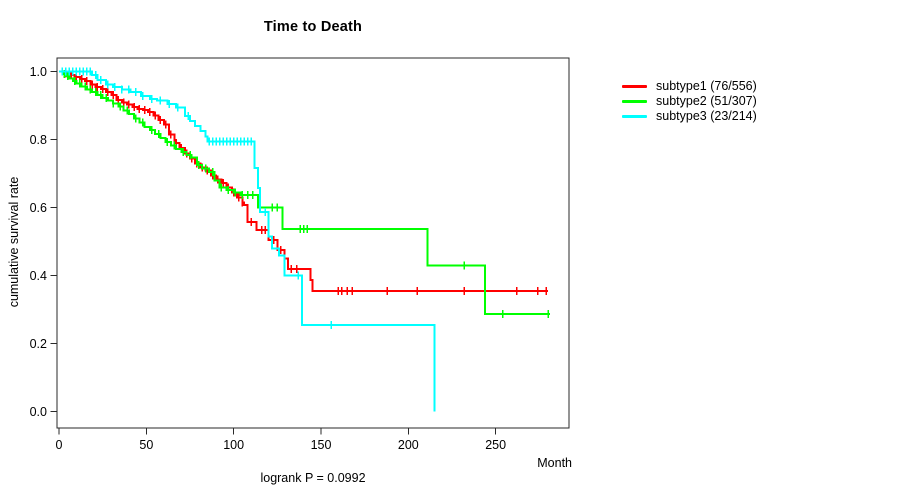 Image resolution: width=900 pixels, height=500 pixels. I want to click on y-tick-label: 0.8, so click(38, 140).